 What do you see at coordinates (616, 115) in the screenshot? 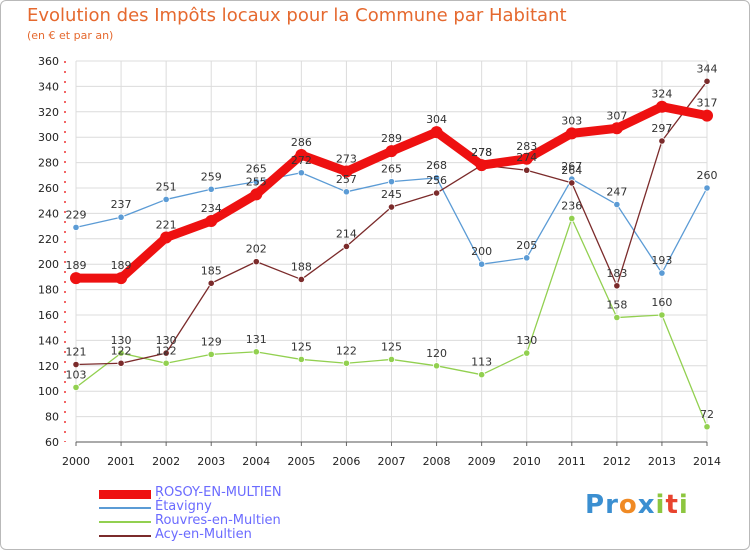
I see `data-label: 307` at bounding box center [616, 115].